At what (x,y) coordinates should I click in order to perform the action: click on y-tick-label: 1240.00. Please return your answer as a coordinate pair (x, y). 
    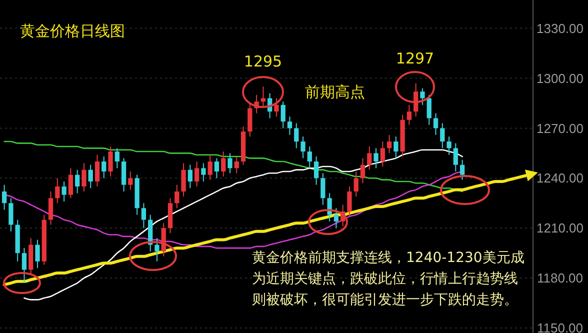
    Looking at the image, I should click on (560, 178).